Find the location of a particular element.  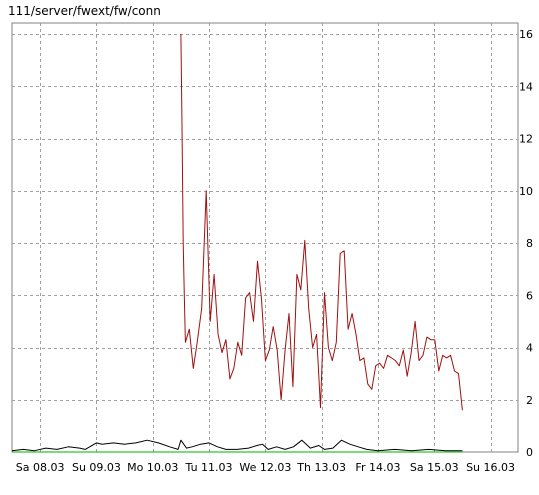

y-tick-label: 8 is located at coordinates (529, 243).